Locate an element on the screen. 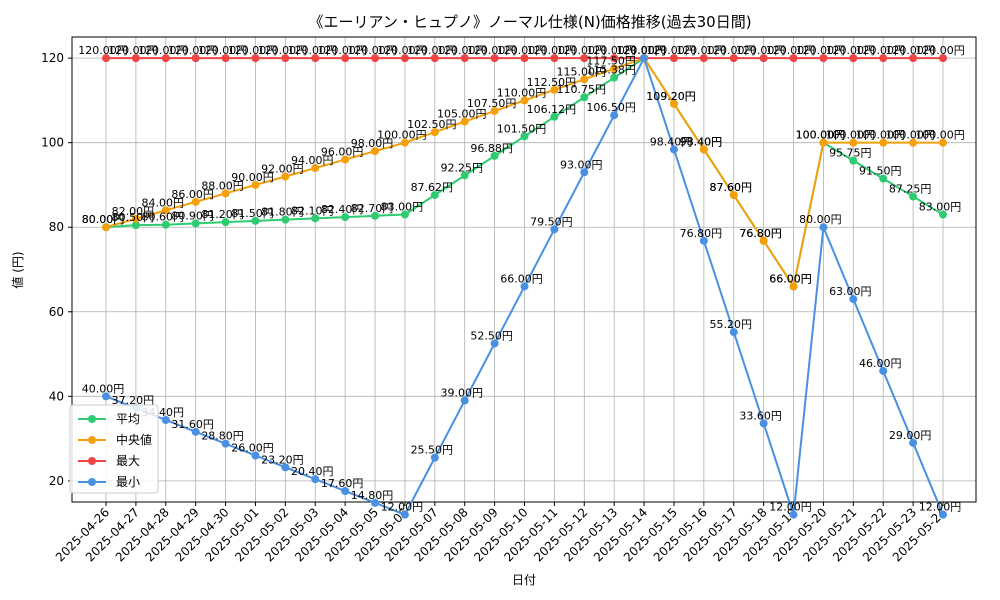 The width and height of the screenshot is (1000, 600). data-label: 40.00円 is located at coordinates (103, 388).